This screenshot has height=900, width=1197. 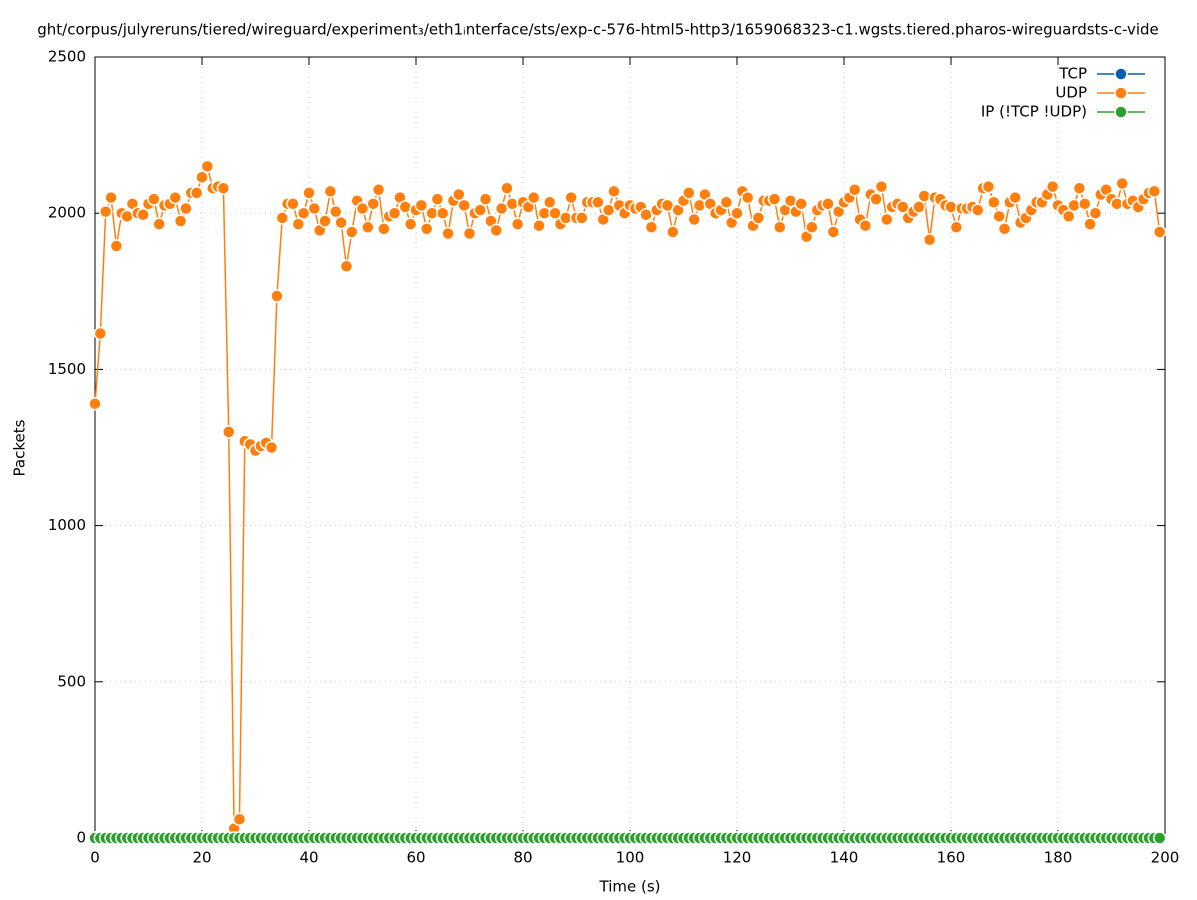 What do you see at coordinates (415, 858) in the screenshot?
I see `x-tick-label: 60` at bounding box center [415, 858].